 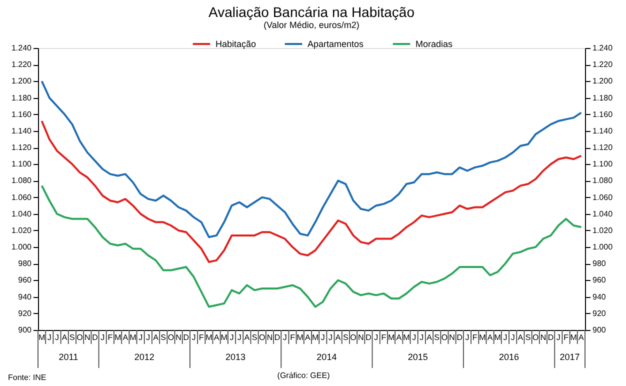 What do you see at coordinates (599, 330) in the screenshot?
I see `y2-tick-label: 900` at bounding box center [599, 330].